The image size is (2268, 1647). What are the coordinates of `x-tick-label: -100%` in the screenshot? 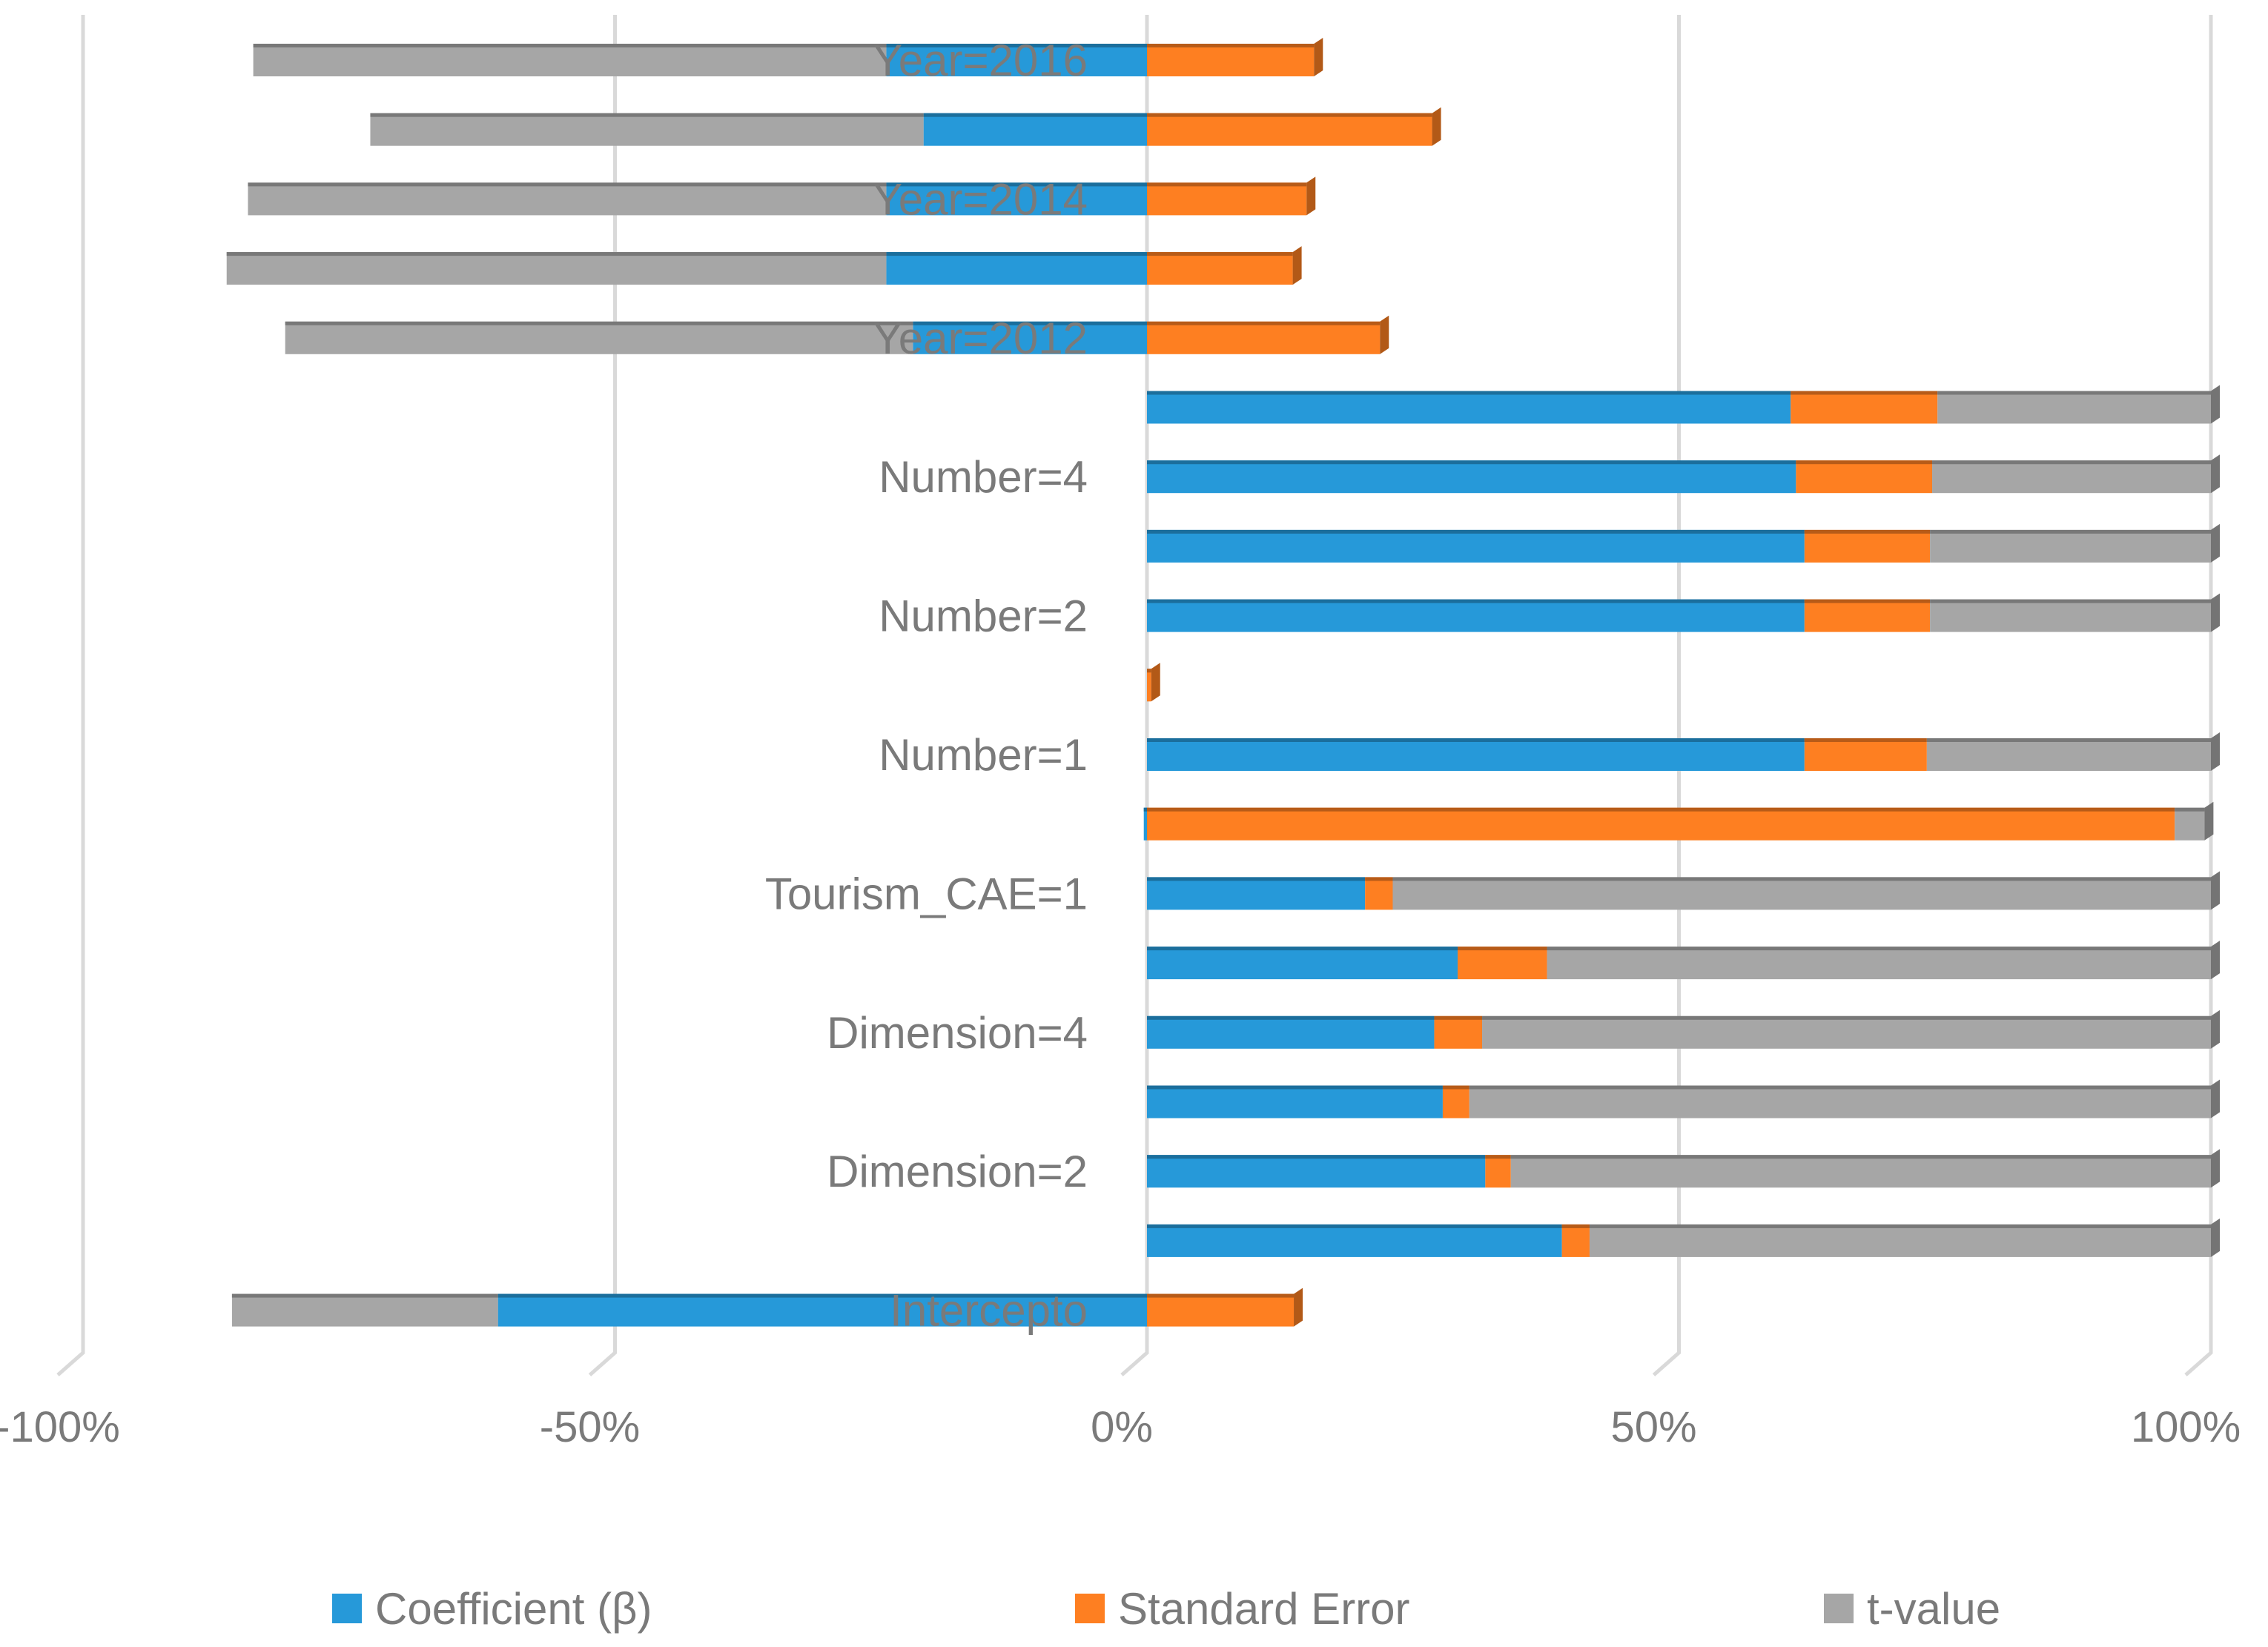 It's located at (60, 1427).